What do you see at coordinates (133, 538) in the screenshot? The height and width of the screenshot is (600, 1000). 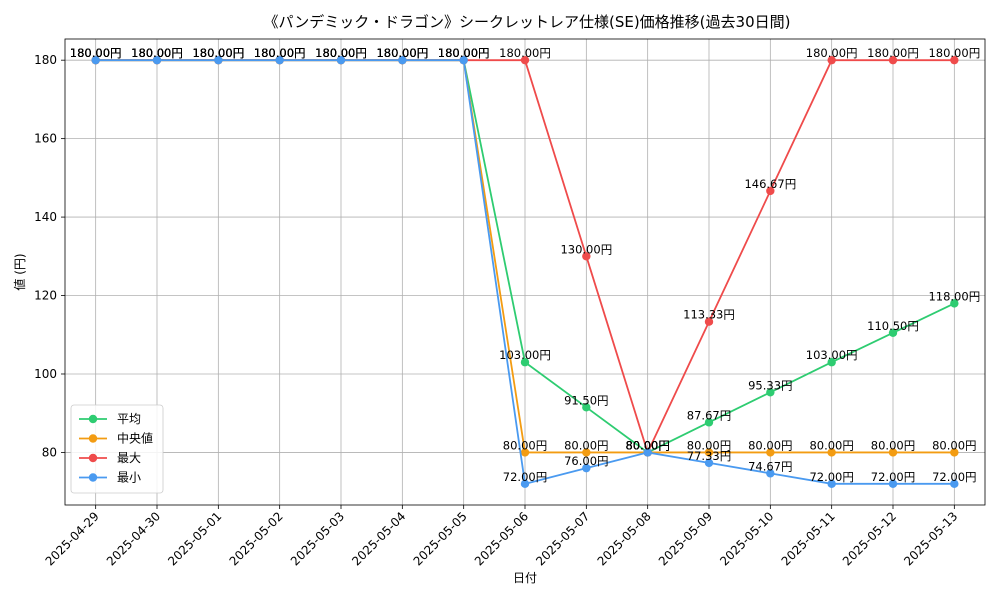 I see `x-tick-label: 2025-04-30` at bounding box center [133, 538].